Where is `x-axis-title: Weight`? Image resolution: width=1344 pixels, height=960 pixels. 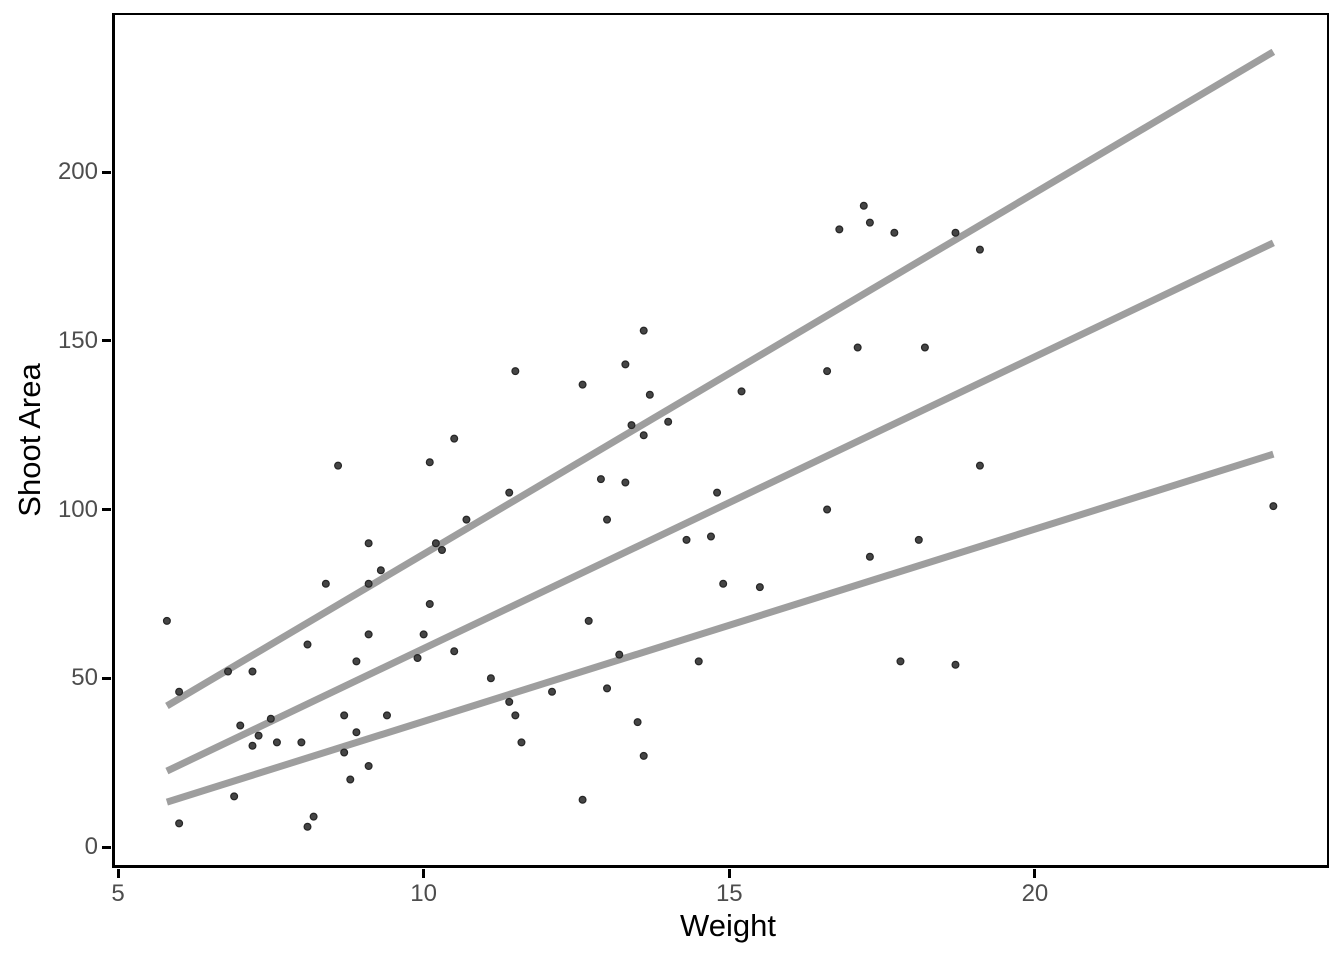
x-axis-title: Weight is located at coordinates (728, 925).